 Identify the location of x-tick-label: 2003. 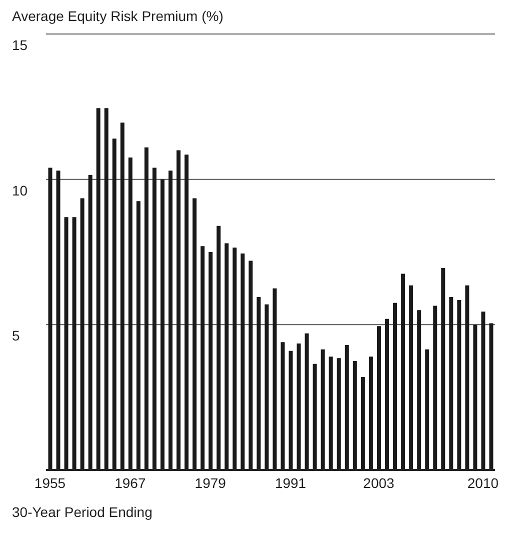
(379, 482).